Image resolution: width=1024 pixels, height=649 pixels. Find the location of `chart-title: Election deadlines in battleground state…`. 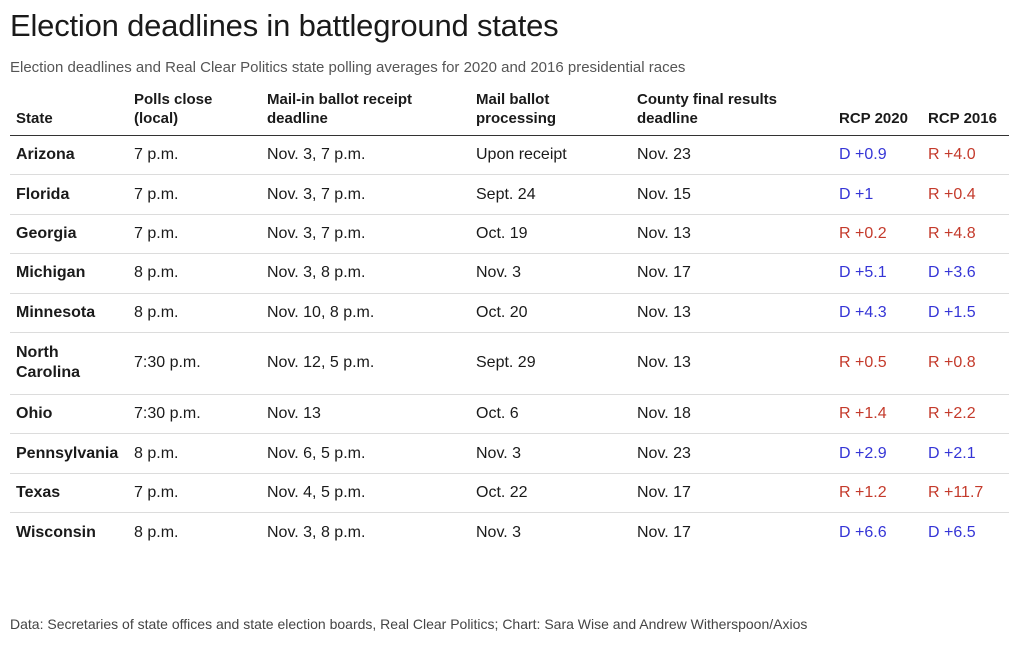

chart-title: Election deadlines in battleground state… is located at coordinates (284, 25).